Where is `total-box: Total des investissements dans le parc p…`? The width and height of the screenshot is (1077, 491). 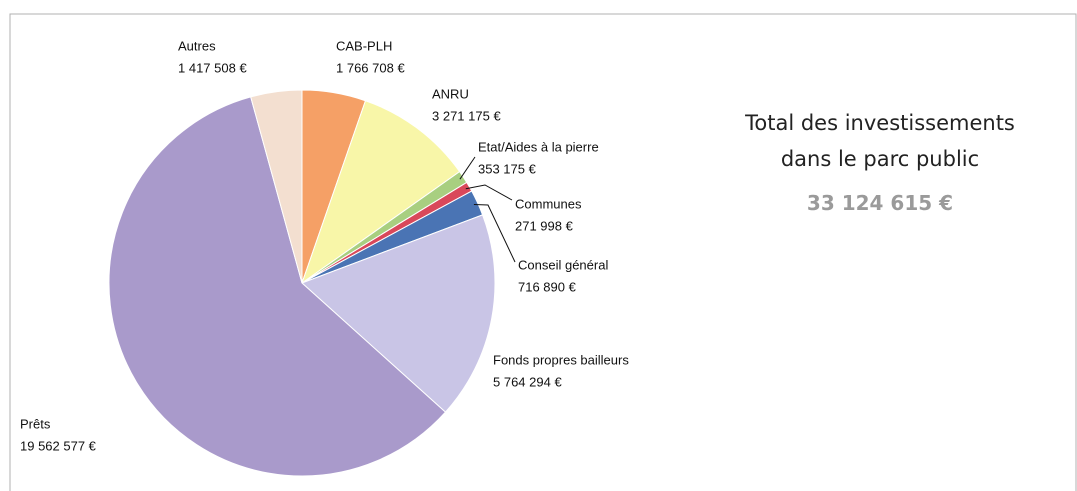
total-box: Total des investissements dans le parc p… is located at coordinates (880, 160).